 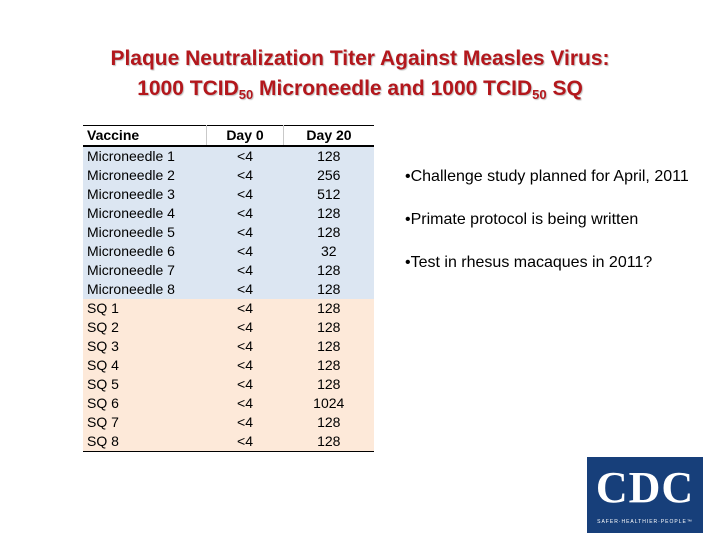 I want to click on title-text-2: Microneedle and 1000 TCID, so click(x=393, y=88).